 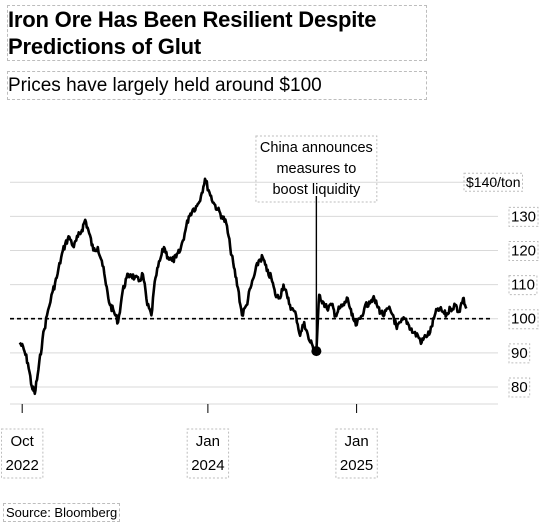 I want to click on y-tick-label-130: 130, so click(x=523, y=216).